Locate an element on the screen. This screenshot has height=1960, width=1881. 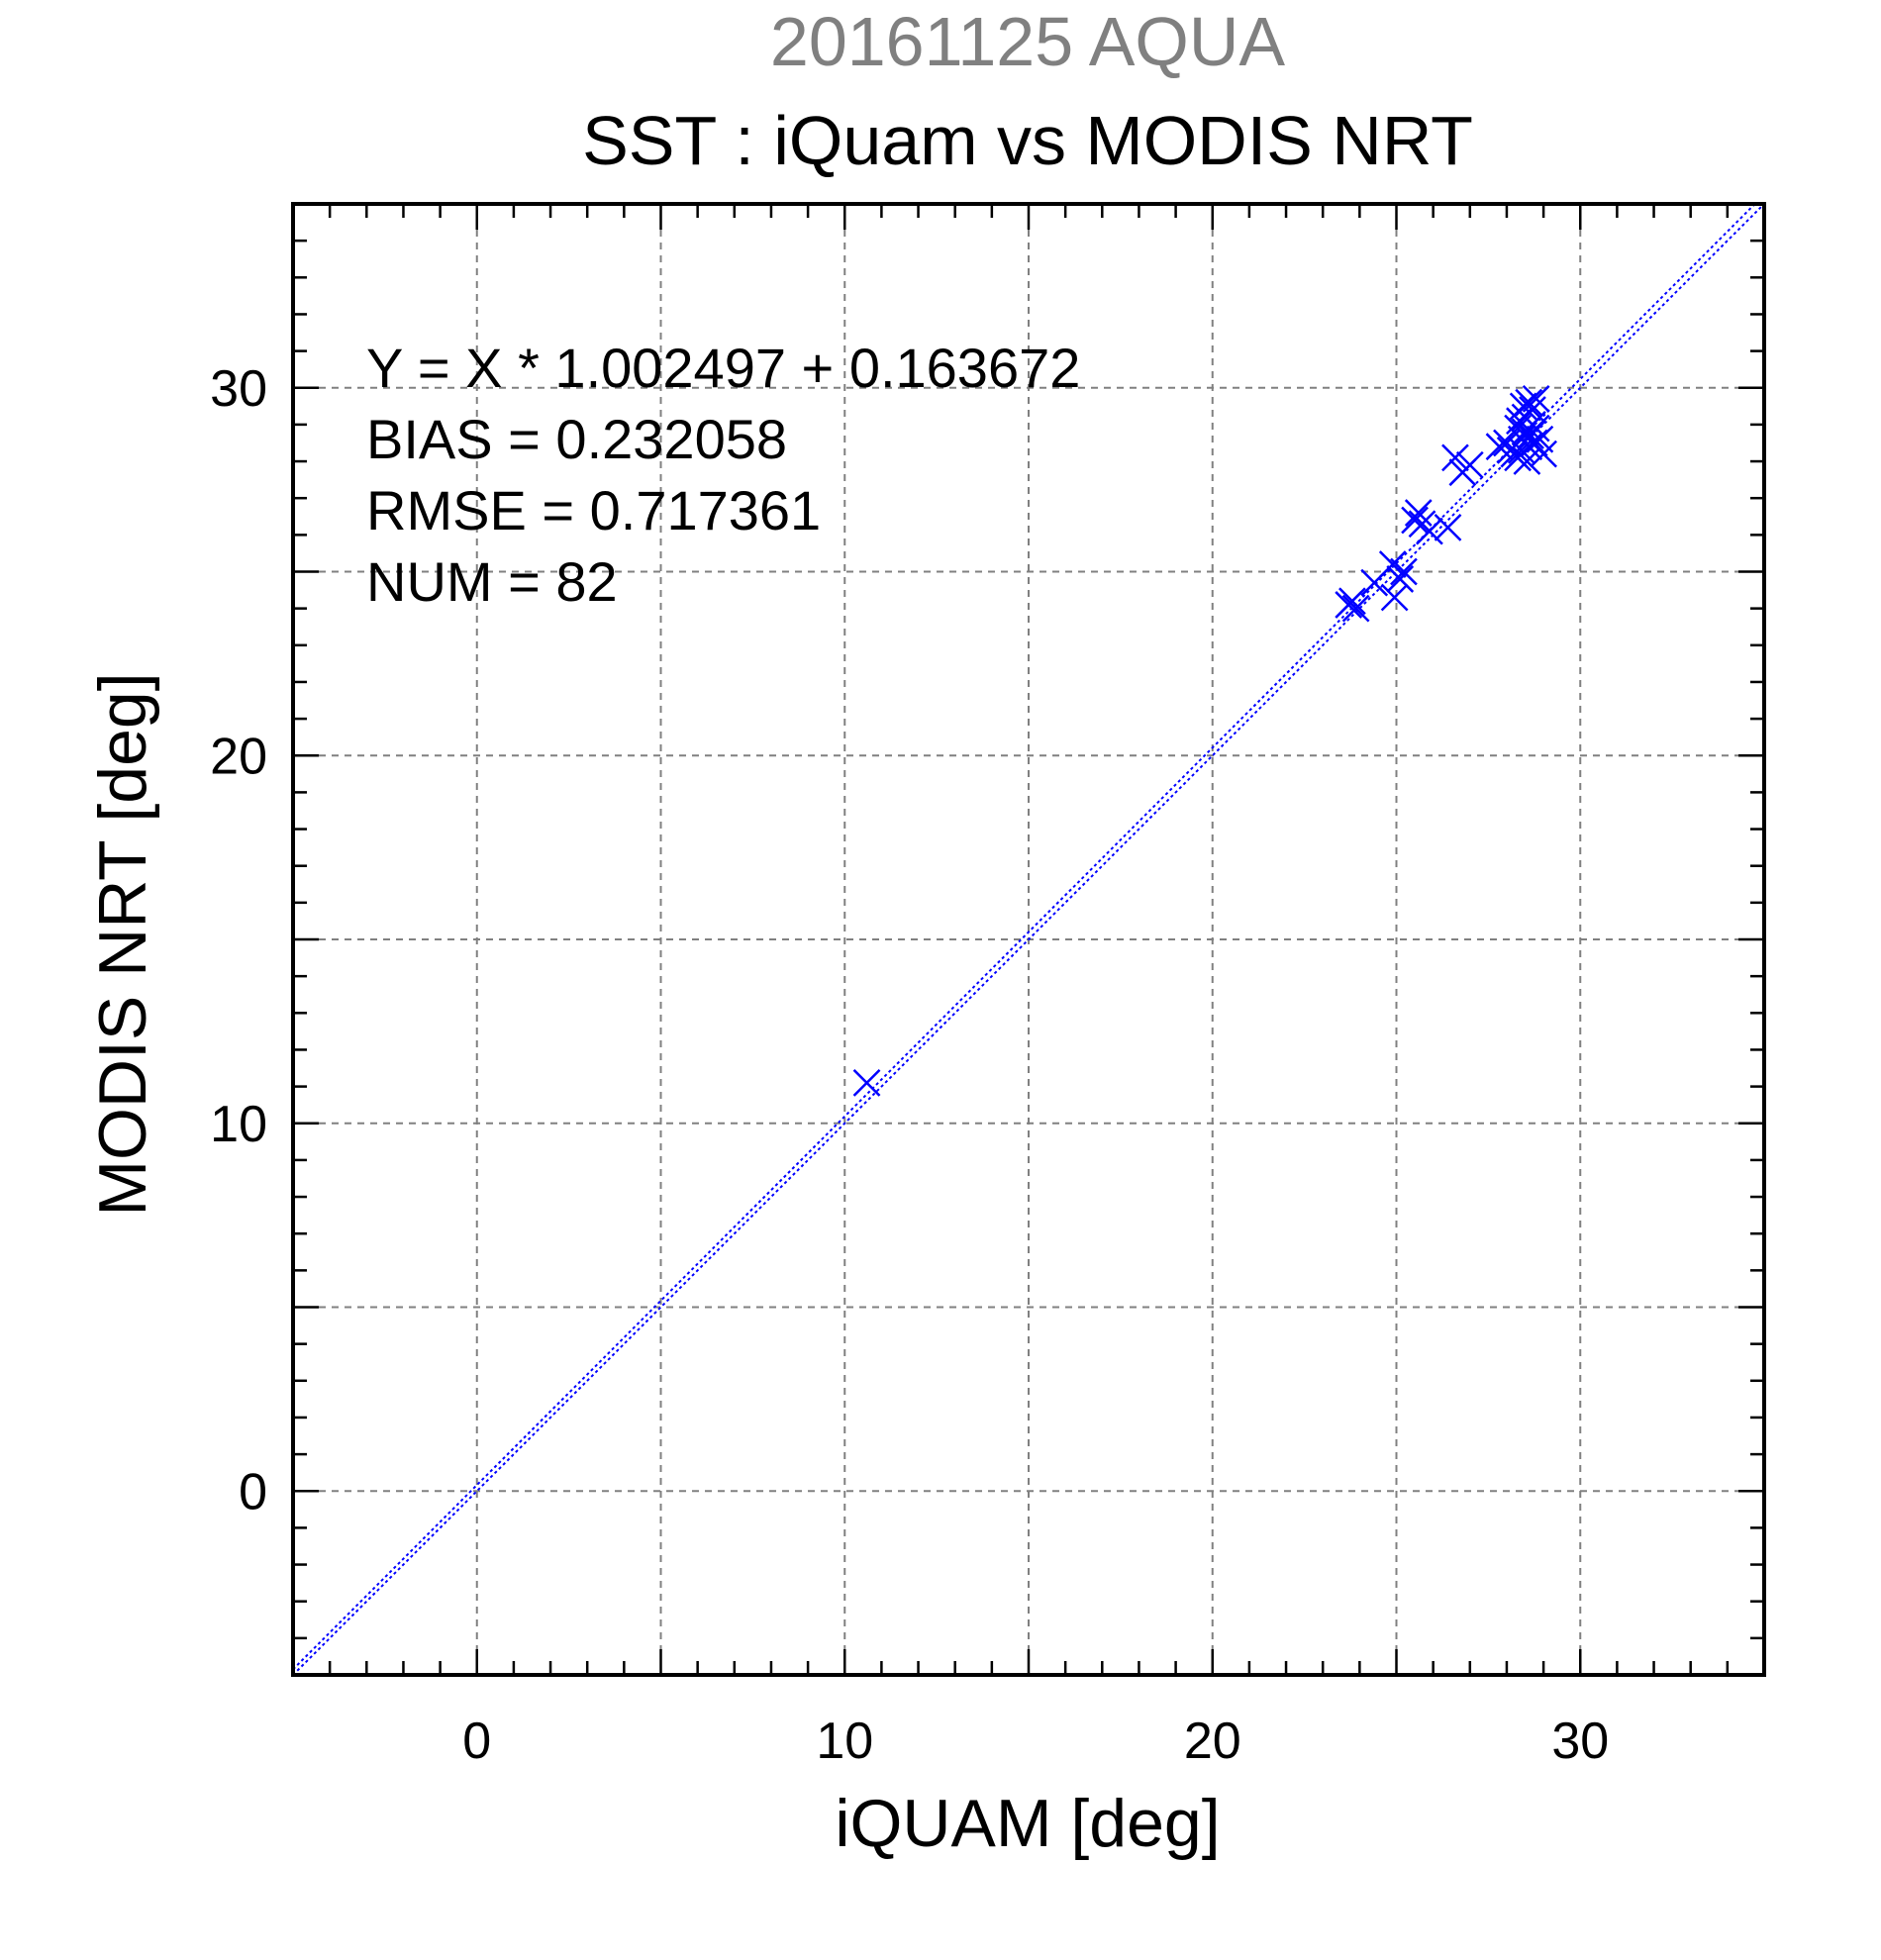
x-tick-label: 10 is located at coordinates (845, 1741).